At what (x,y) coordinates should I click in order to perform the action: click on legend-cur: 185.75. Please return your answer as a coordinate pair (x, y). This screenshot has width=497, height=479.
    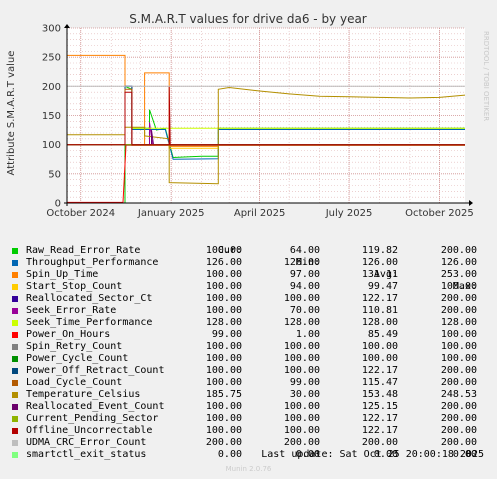
    Looking at the image, I should click on (223, 394).